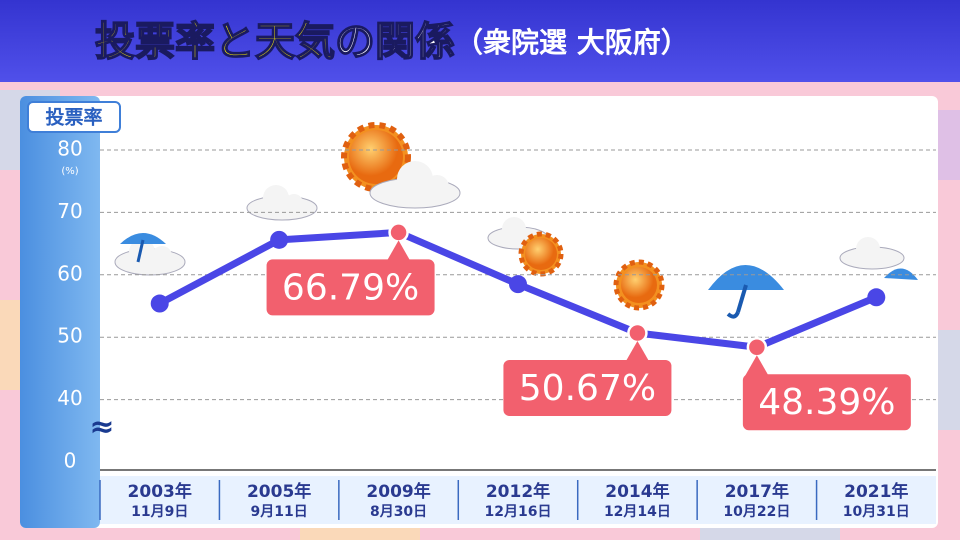 Image resolution: width=960 pixels, height=544 pixels. Describe the element at coordinates (876, 491) in the screenshot. I see `x-tick-label: 2021年` at that location.